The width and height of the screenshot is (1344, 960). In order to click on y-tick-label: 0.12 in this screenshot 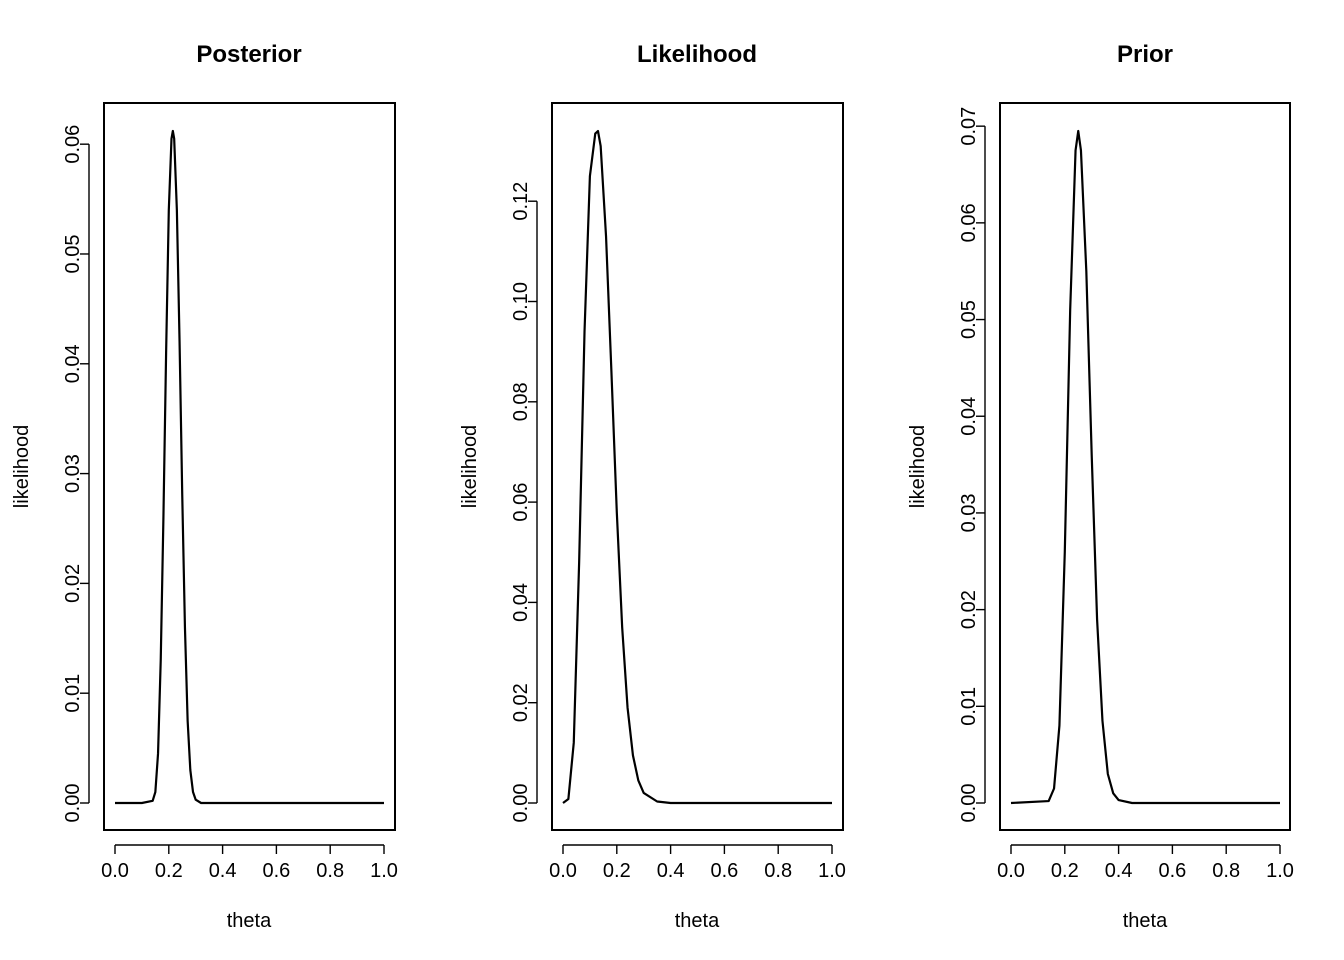, I will do `click(521, 201)`.